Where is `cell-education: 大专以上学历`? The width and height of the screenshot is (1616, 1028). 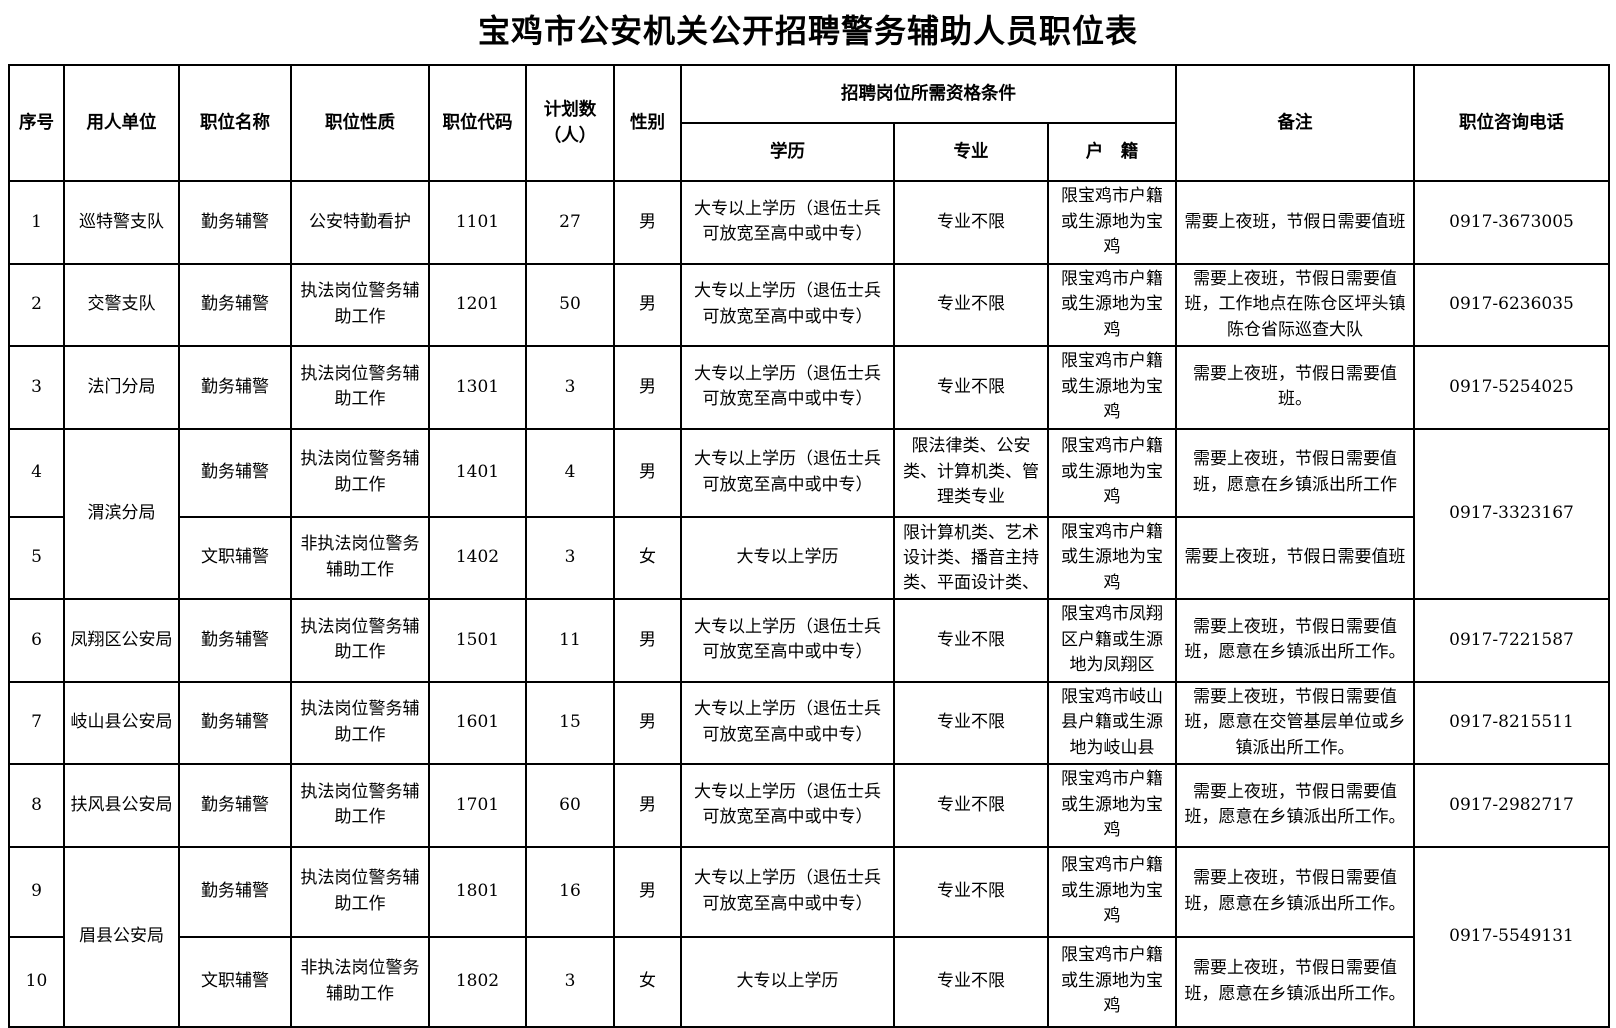
cell-education: 大专以上学历 is located at coordinates (787, 981).